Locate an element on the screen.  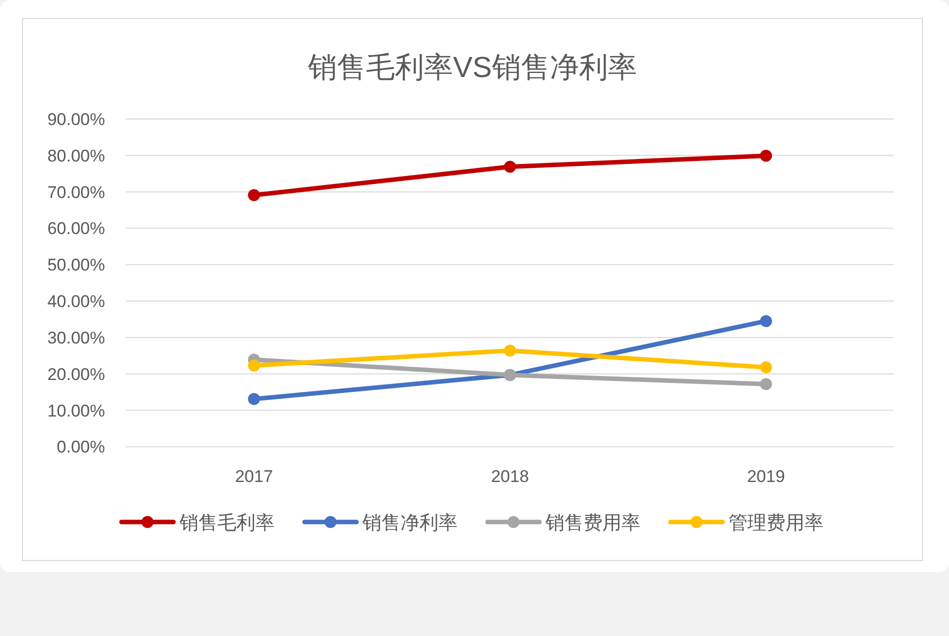
y-tick-label: 80.00% is located at coordinates (76, 156).